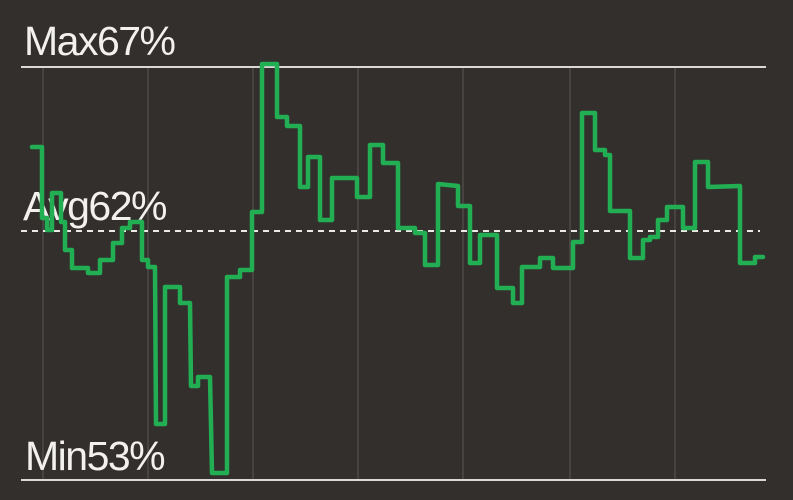  I want to click on max-label: Max67%, so click(99, 41).